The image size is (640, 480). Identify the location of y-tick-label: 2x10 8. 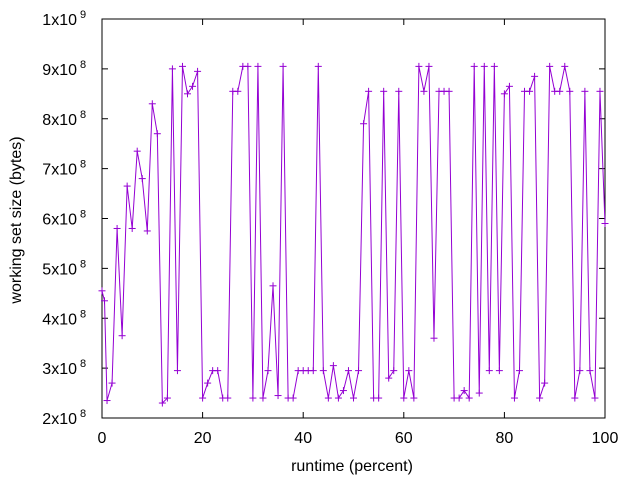
(64, 418).